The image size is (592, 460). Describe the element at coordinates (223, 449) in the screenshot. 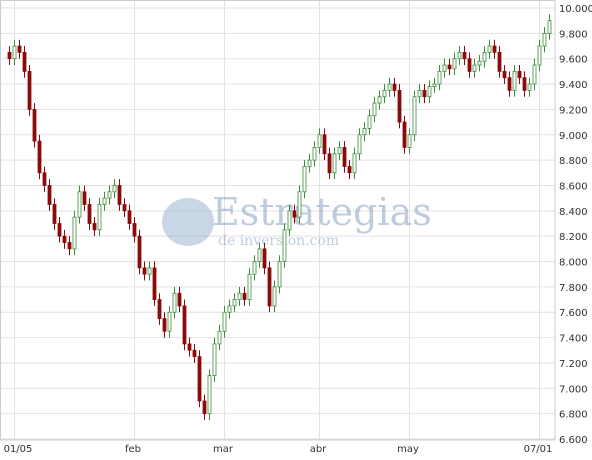

I see `x-tick-label: mar` at that location.